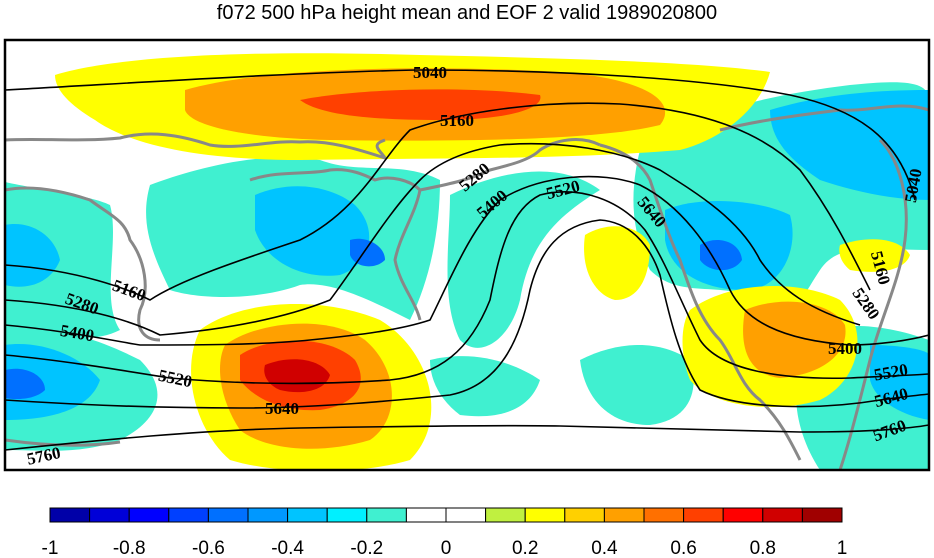 The height and width of the screenshot is (558, 934). I want to click on contour-label-5040-north: 5040, so click(430, 72).